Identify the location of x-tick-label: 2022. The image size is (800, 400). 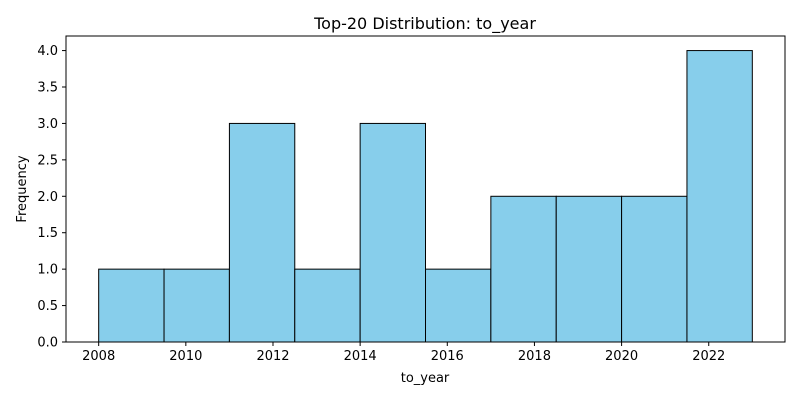
(708, 356).